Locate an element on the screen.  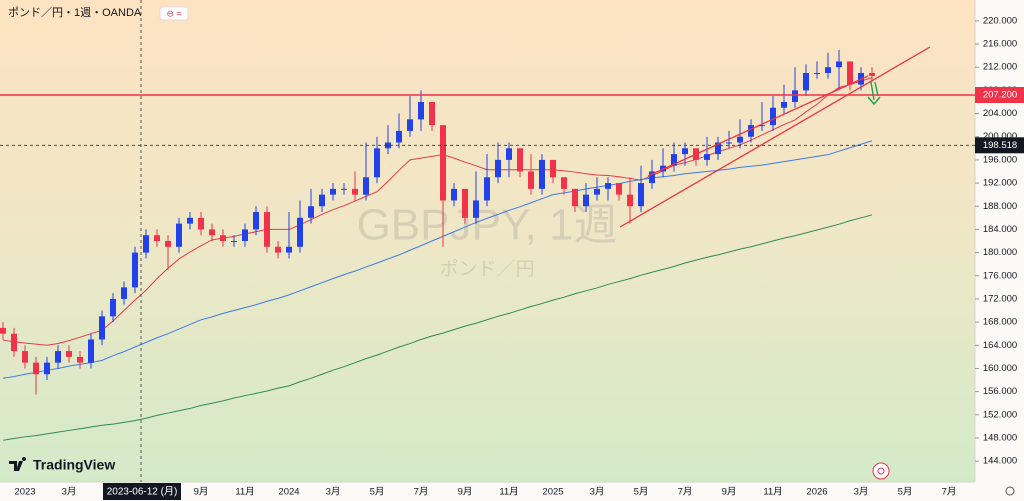
header-icon is located at coordinates (174, 13).